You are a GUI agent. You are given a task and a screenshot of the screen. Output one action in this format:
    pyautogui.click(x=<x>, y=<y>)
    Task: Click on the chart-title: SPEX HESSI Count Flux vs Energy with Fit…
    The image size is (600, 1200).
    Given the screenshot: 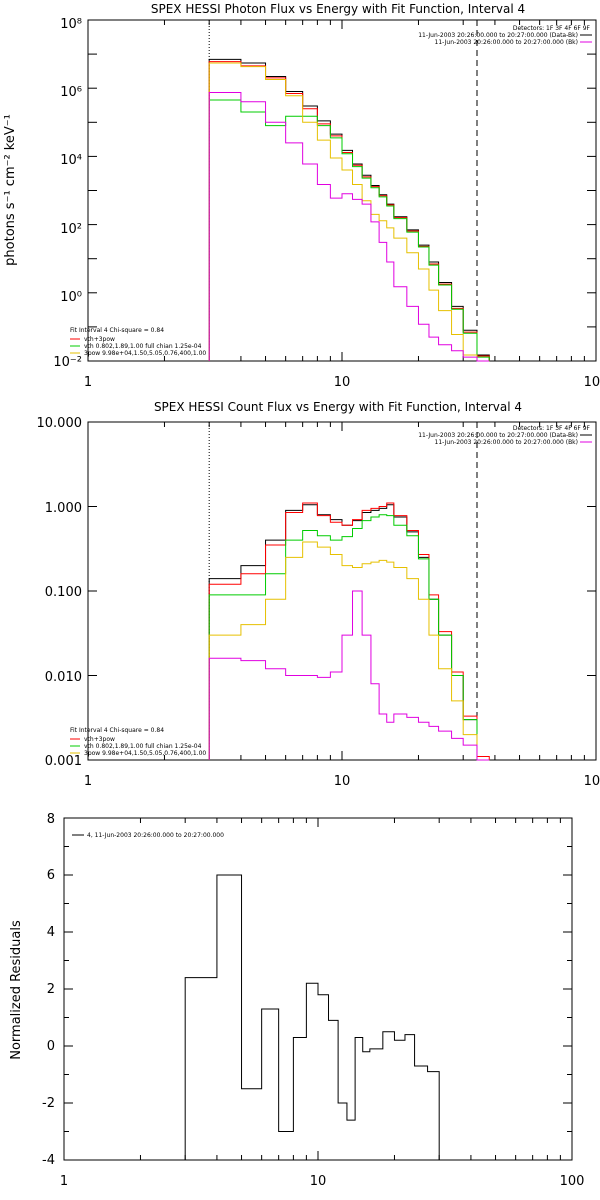 What is the action you would take?
    pyautogui.click(x=338, y=407)
    